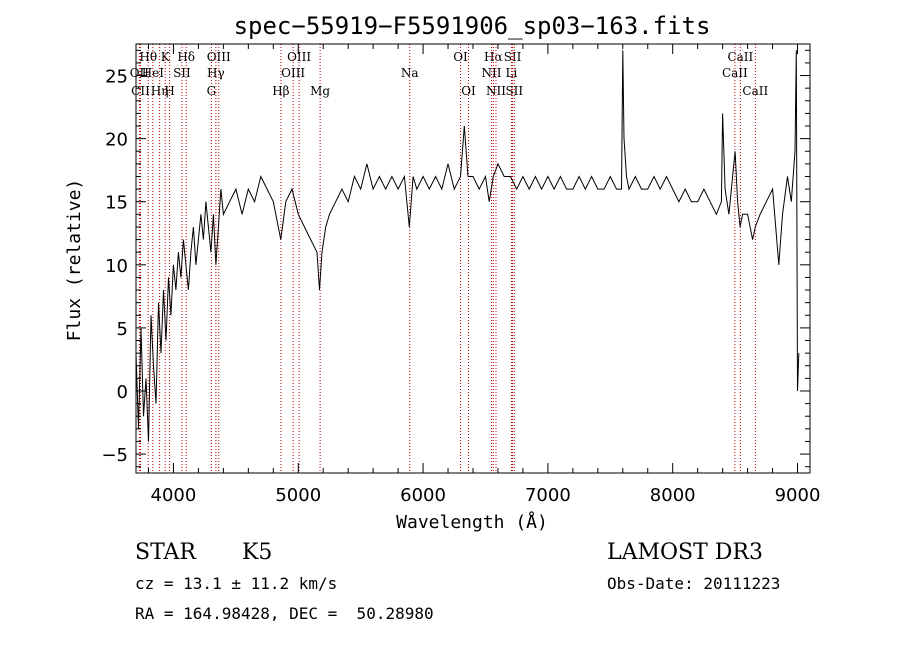 This screenshot has width=900, height=649. What do you see at coordinates (74, 260) in the screenshot?
I see `y-axis-label: Flux (relative)` at bounding box center [74, 260].